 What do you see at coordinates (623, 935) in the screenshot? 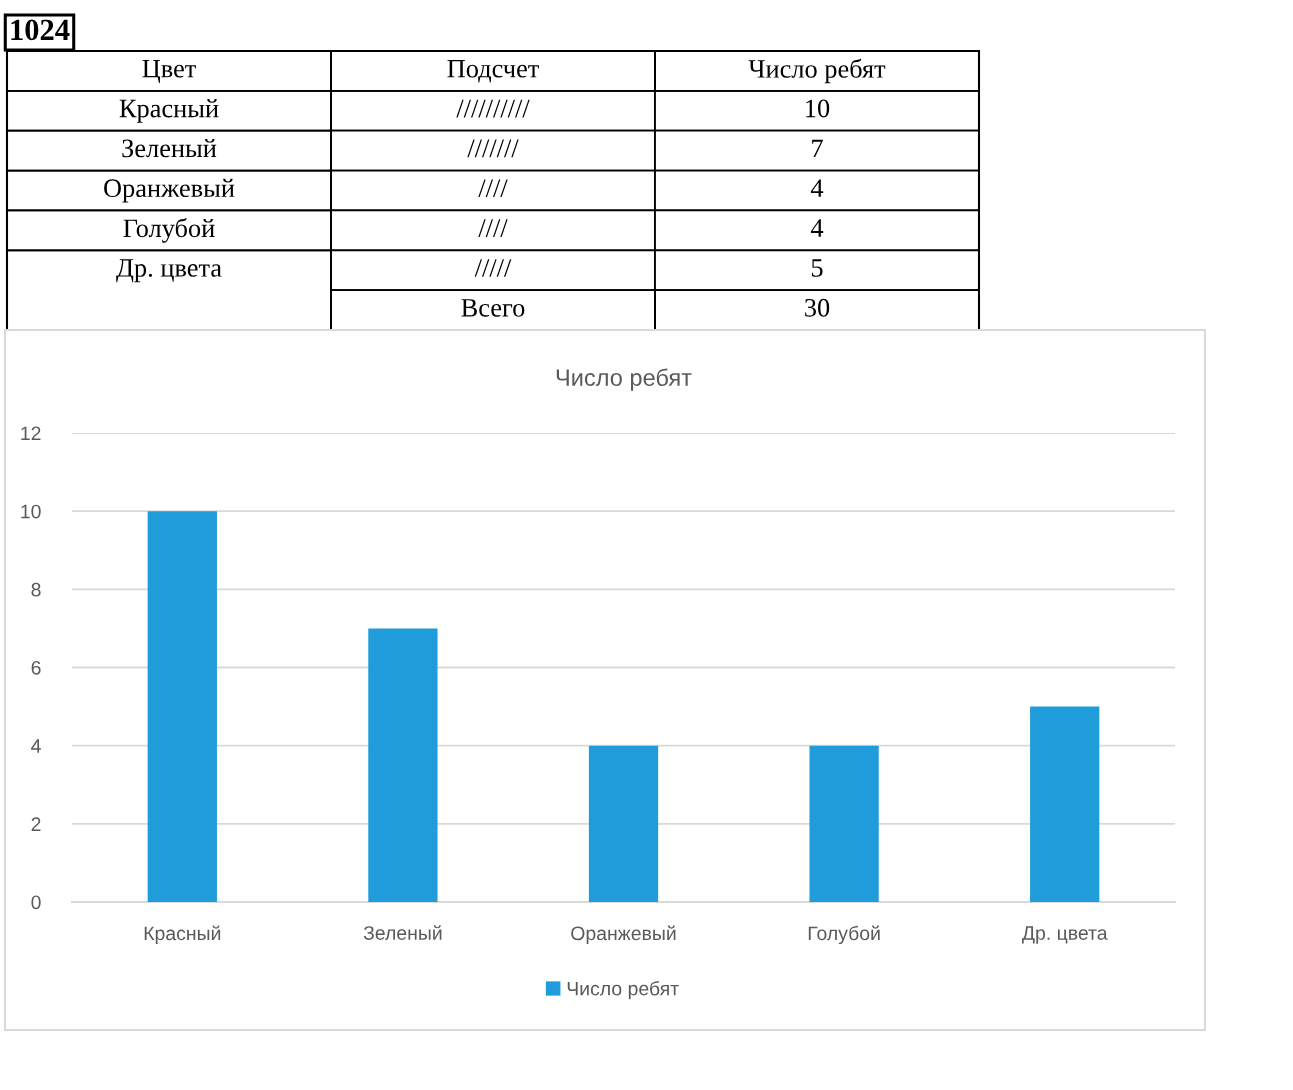
I see `x-tick-label: Оранжевый` at bounding box center [623, 935].